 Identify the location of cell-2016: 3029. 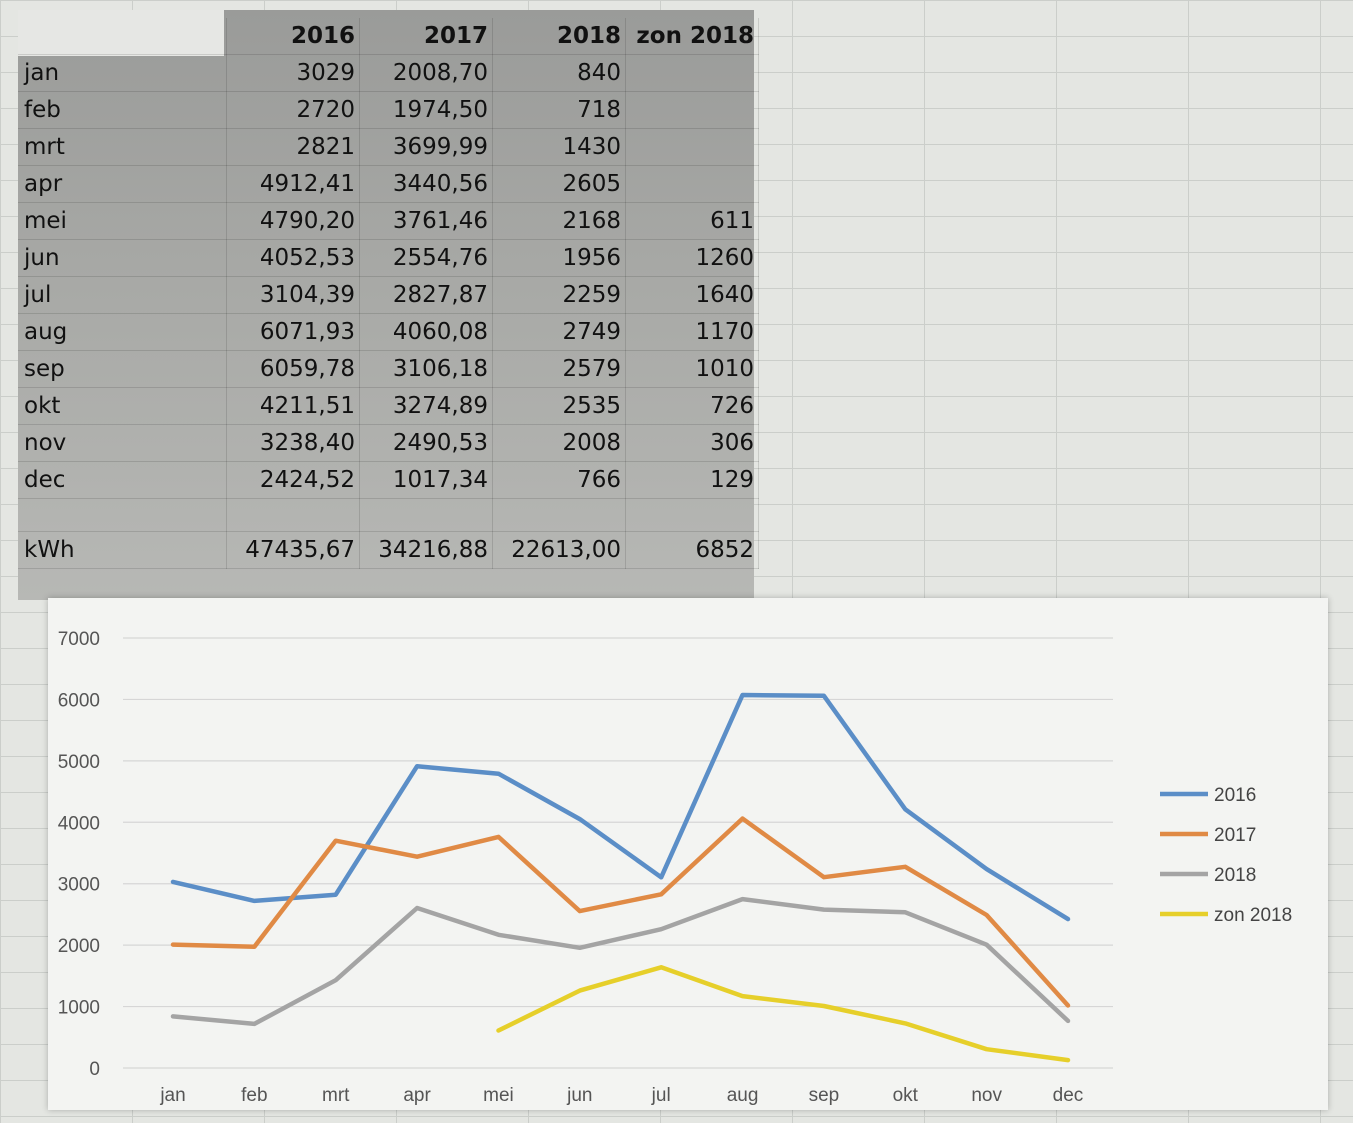
(293, 73).